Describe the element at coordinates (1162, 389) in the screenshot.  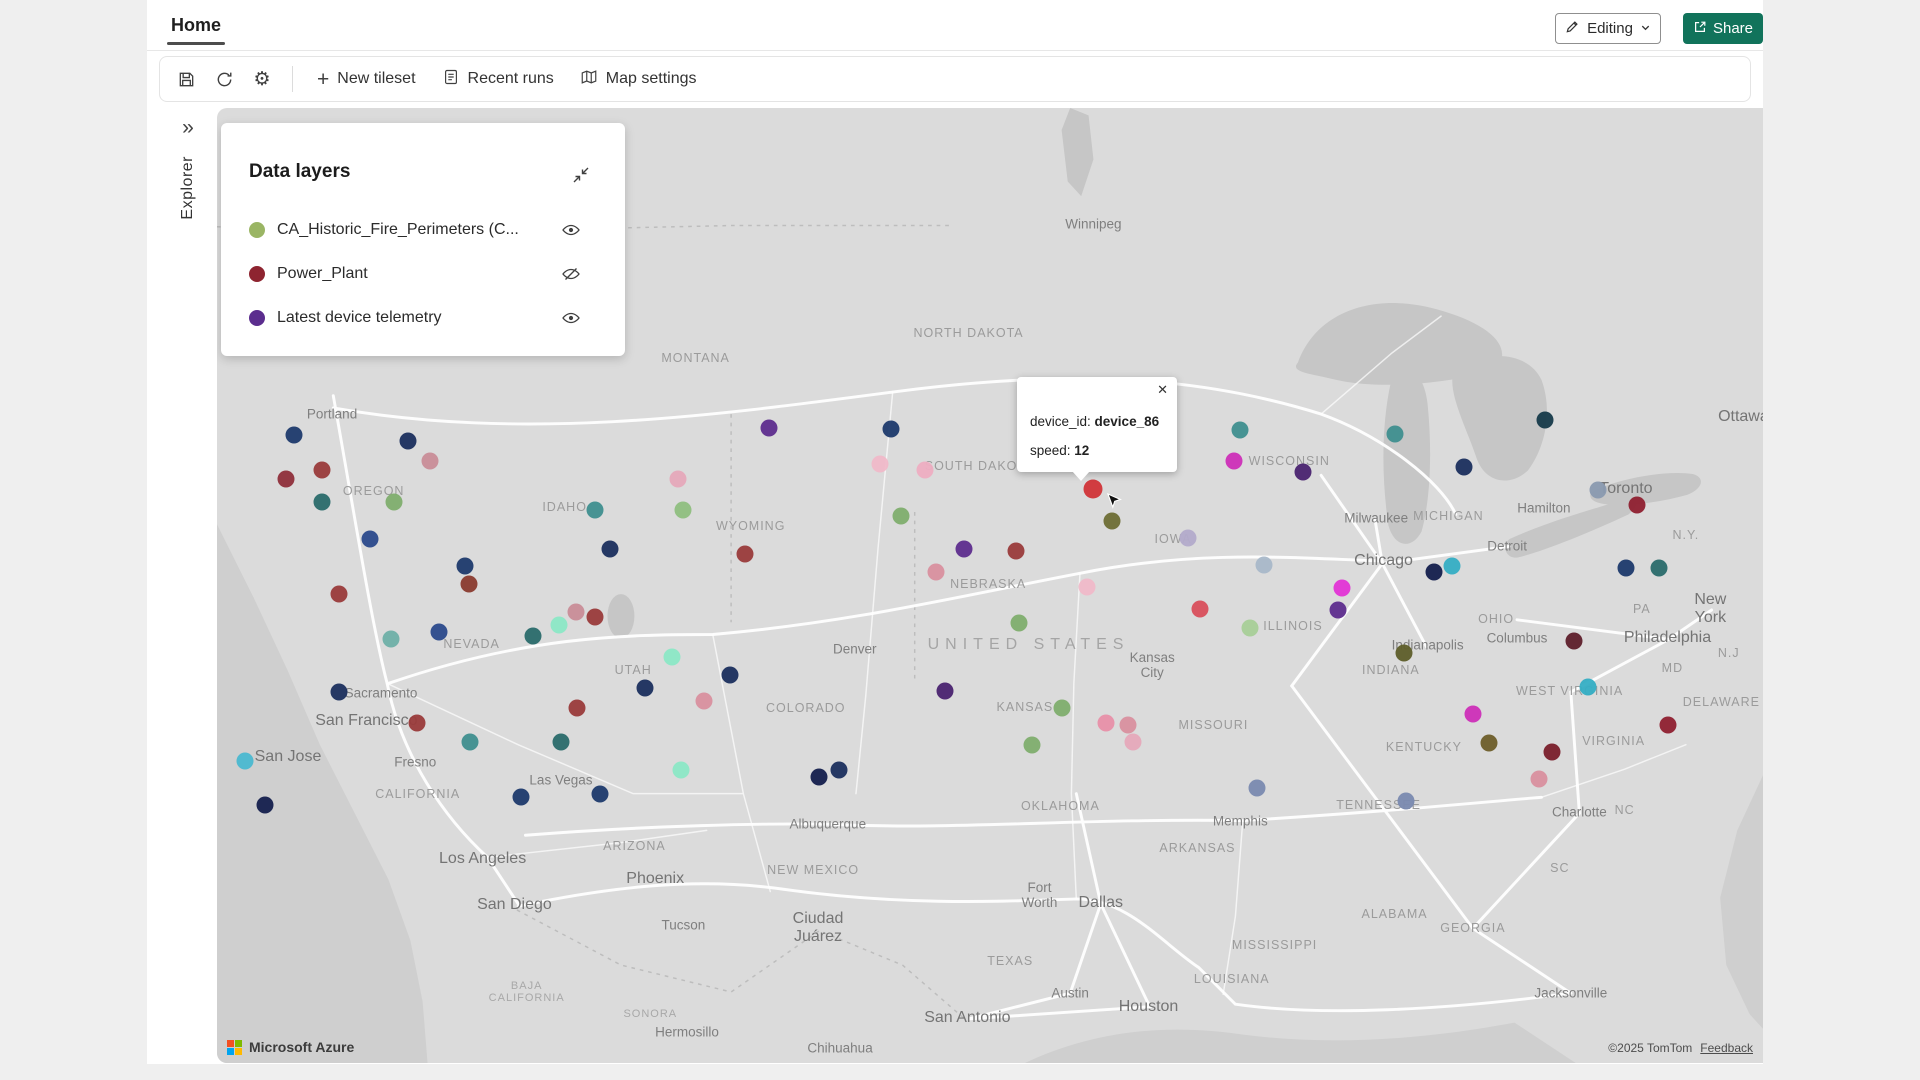
I see `close-icon: ✕` at that location.